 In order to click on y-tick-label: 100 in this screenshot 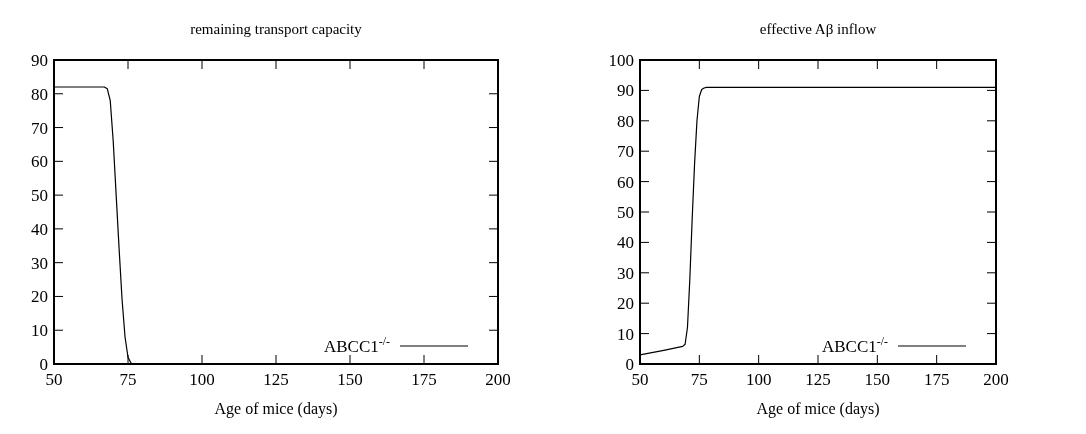, I will do `click(621, 60)`.